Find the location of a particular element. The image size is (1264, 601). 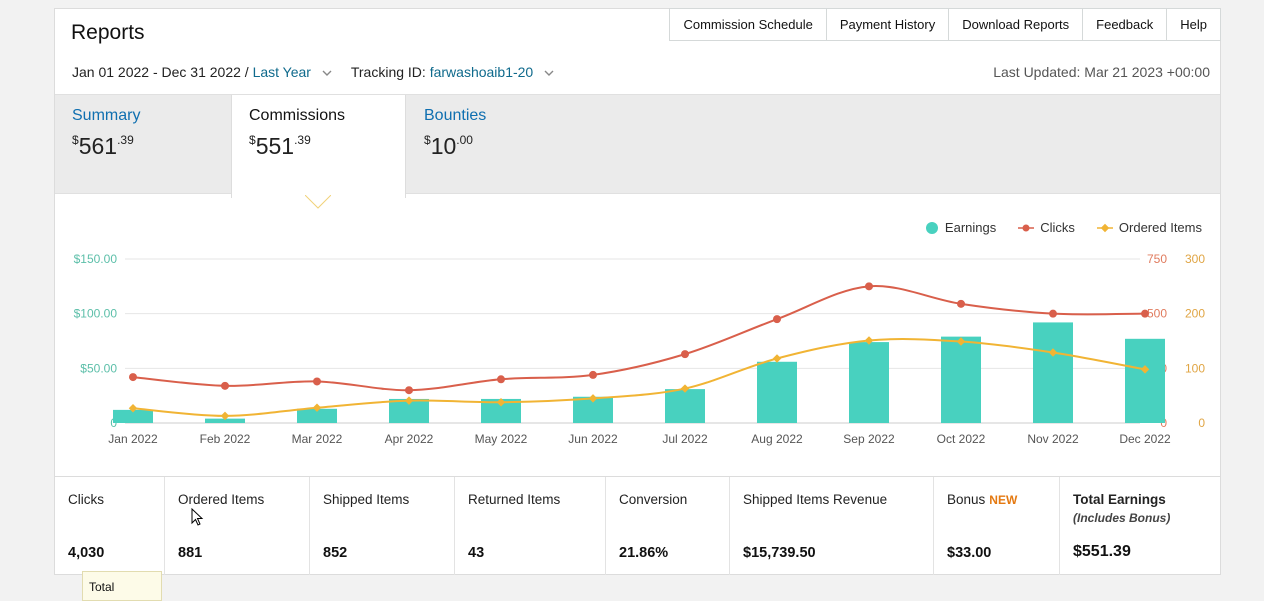

tab-commissions-amount: $551.39 is located at coordinates (280, 146).